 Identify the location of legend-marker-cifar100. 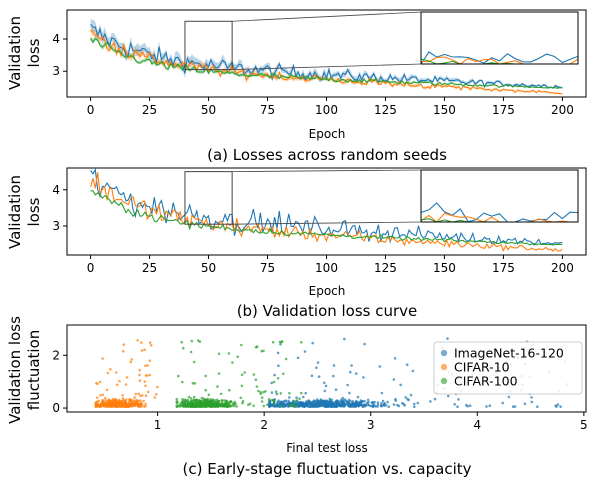
(444, 381).